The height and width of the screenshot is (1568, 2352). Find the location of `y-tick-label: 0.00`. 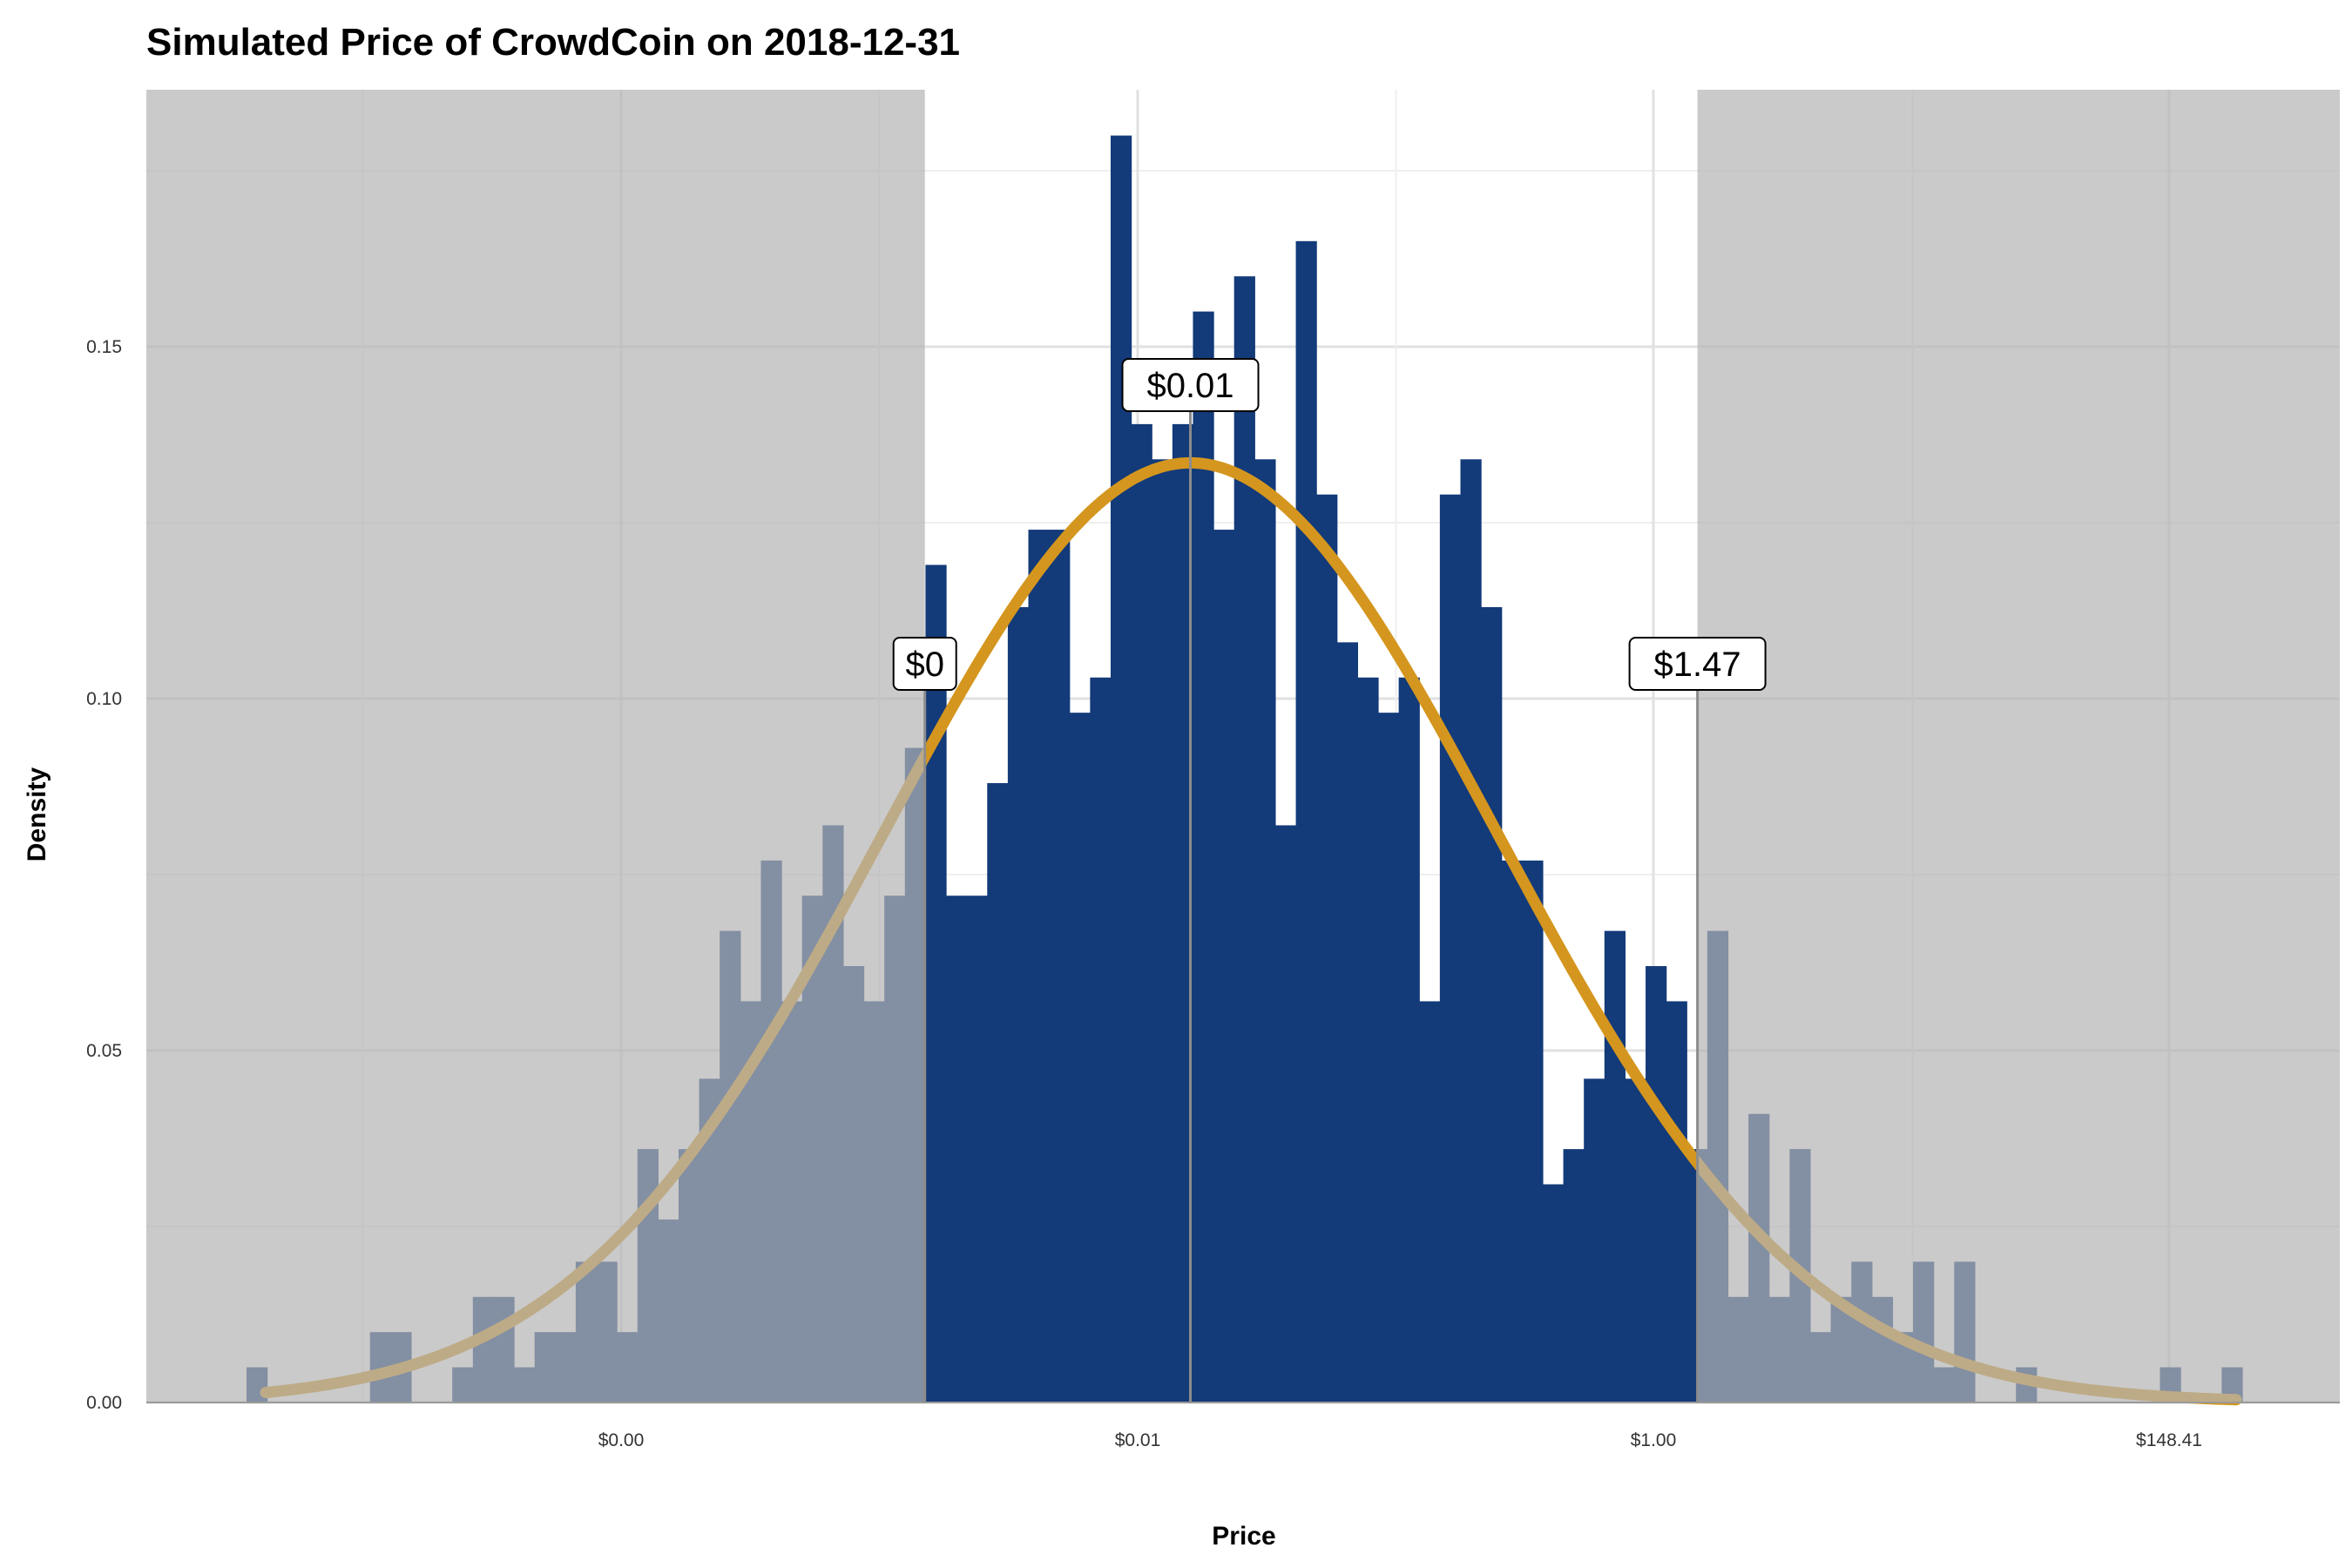

y-tick-label: 0.00 is located at coordinates (104, 1403).